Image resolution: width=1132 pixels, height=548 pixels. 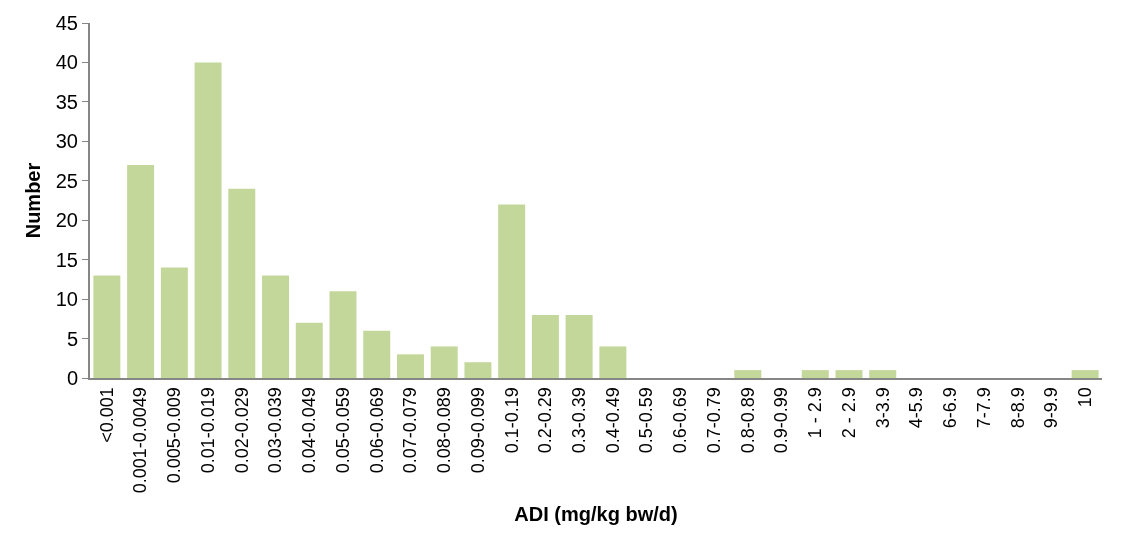 I want to click on x-tick-label: 0.3-0.39, so click(x=578, y=420).